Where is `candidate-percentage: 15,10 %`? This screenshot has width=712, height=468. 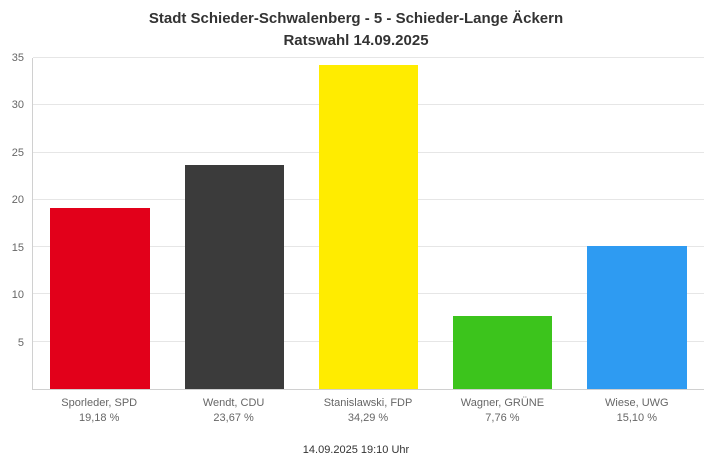
candidate-percentage: 15,10 % is located at coordinates (637, 418).